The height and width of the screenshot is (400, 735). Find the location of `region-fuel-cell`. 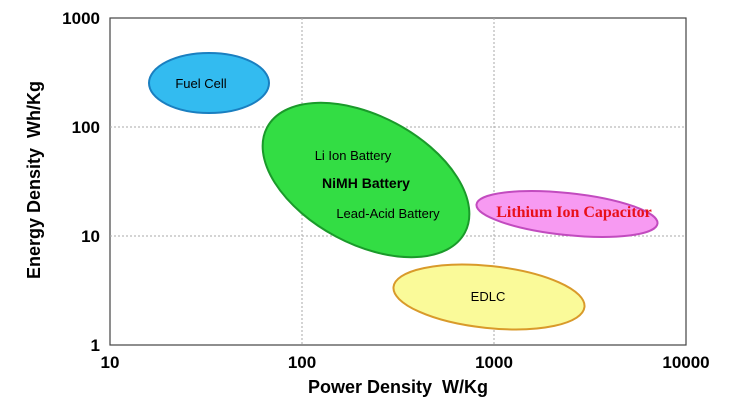

region-fuel-cell is located at coordinates (209, 83).